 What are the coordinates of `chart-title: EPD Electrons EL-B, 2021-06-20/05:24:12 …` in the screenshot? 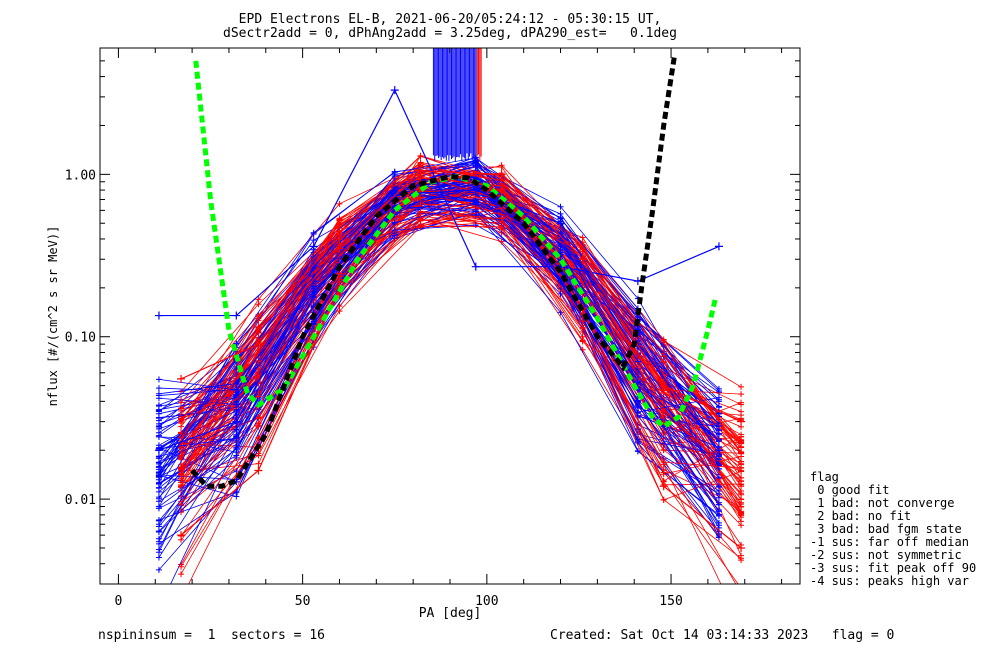 It's located at (450, 19).